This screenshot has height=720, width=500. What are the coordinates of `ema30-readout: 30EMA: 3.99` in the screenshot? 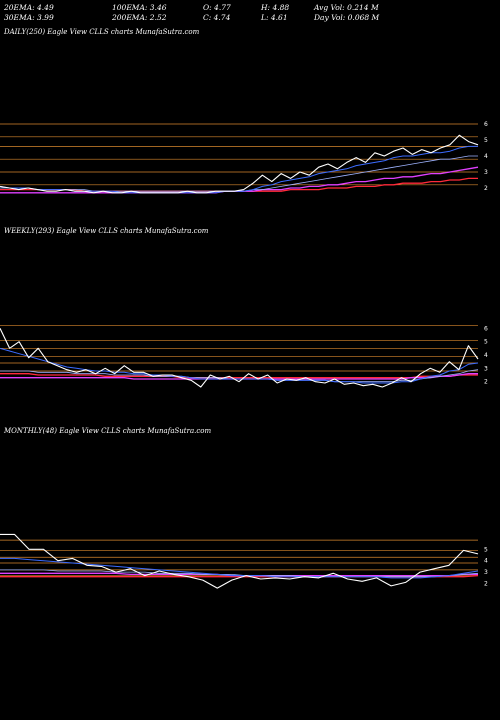 It's located at (29, 17).